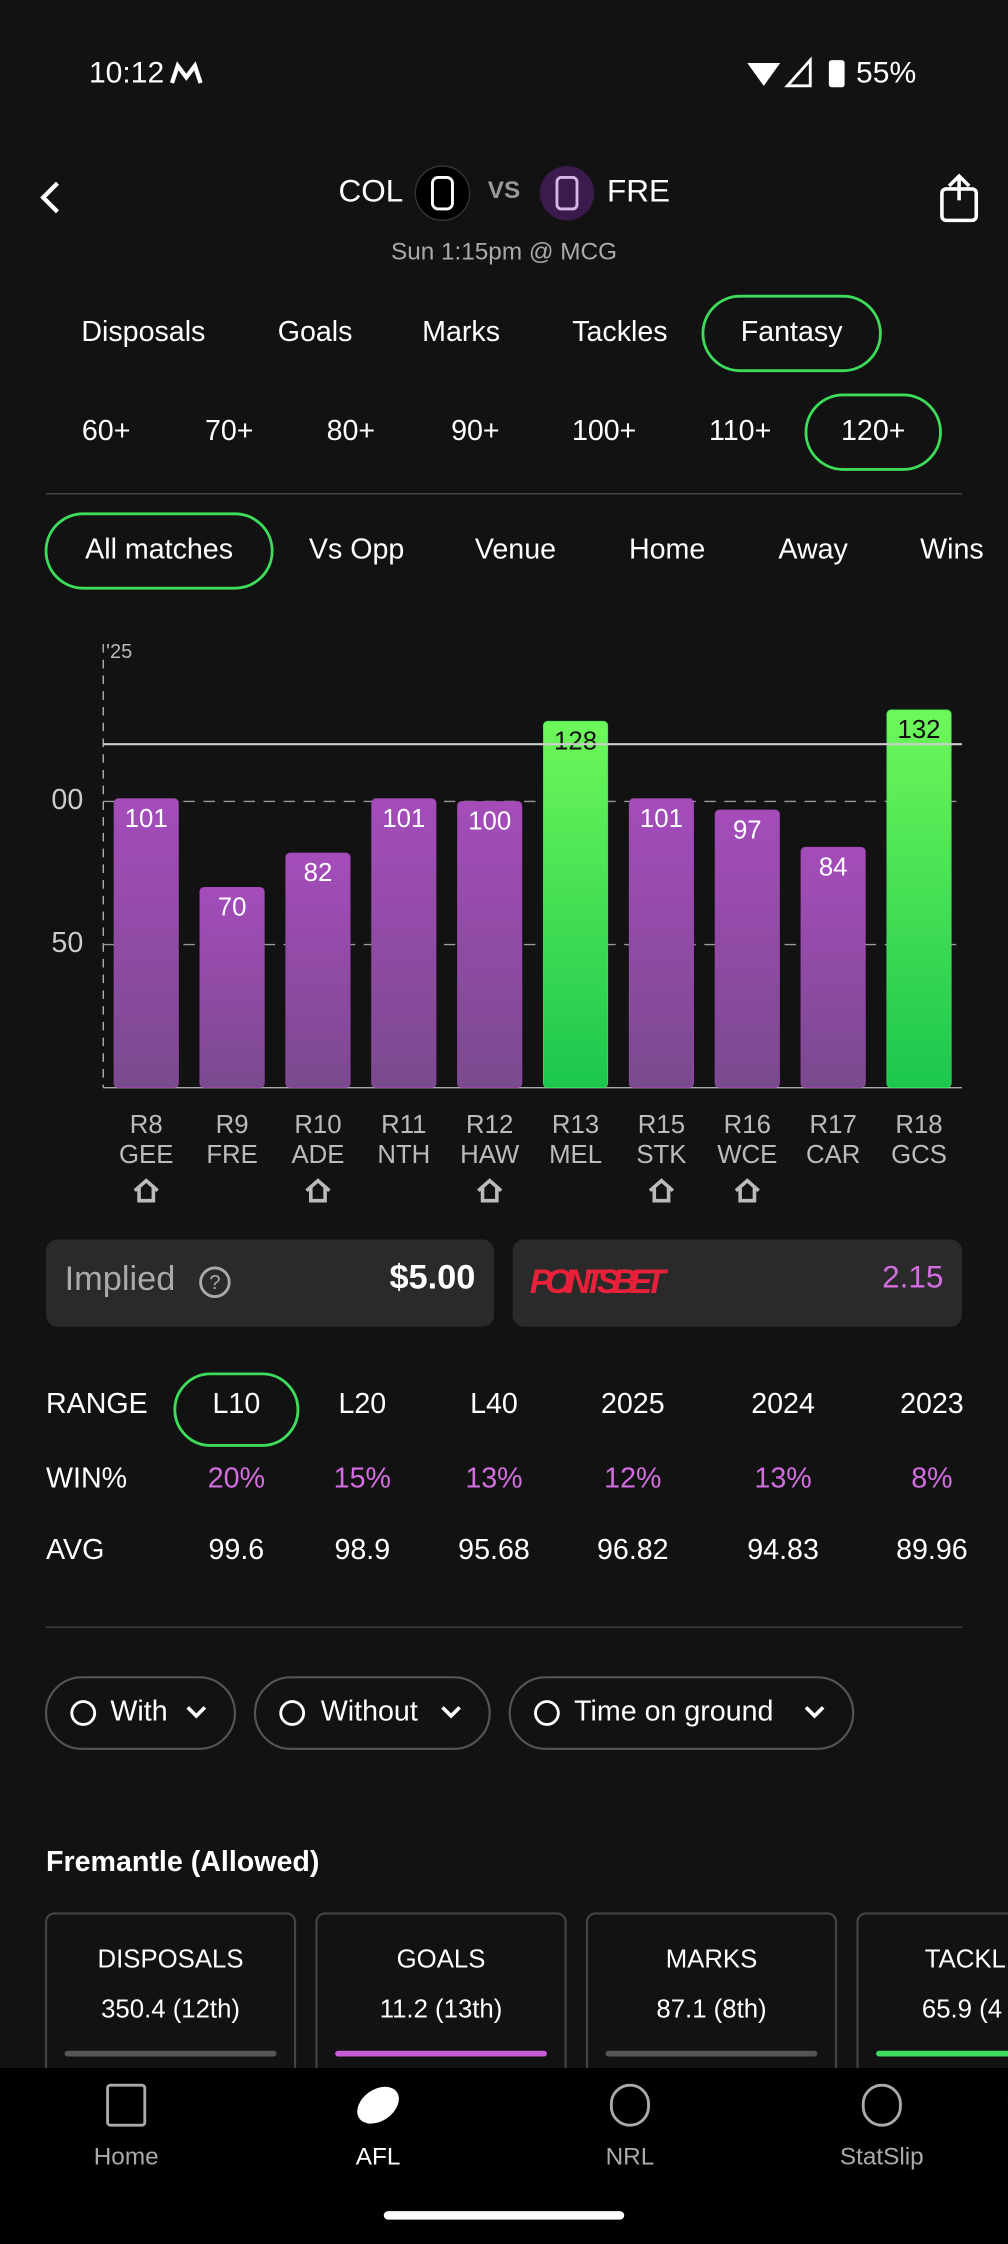  What do you see at coordinates (171, 1959) in the screenshot?
I see `card-label: DISPOSALS` at bounding box center [171, 1959].